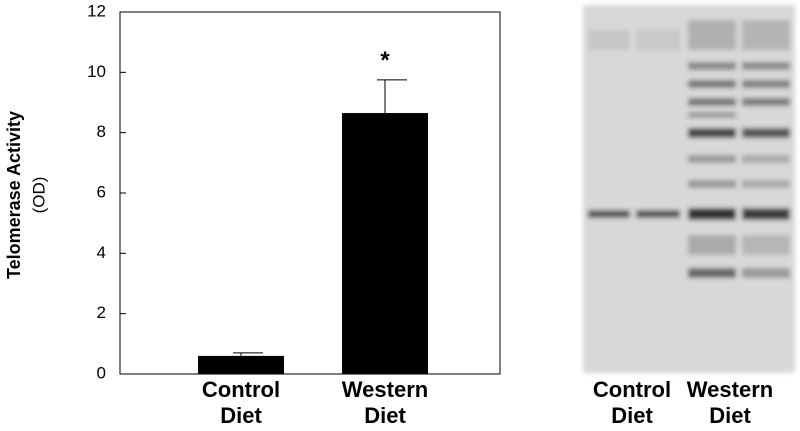  Describe the element at coordinates (632, 402) in the screenshot. I see `gel-lane-label: Control Diet` at that location.